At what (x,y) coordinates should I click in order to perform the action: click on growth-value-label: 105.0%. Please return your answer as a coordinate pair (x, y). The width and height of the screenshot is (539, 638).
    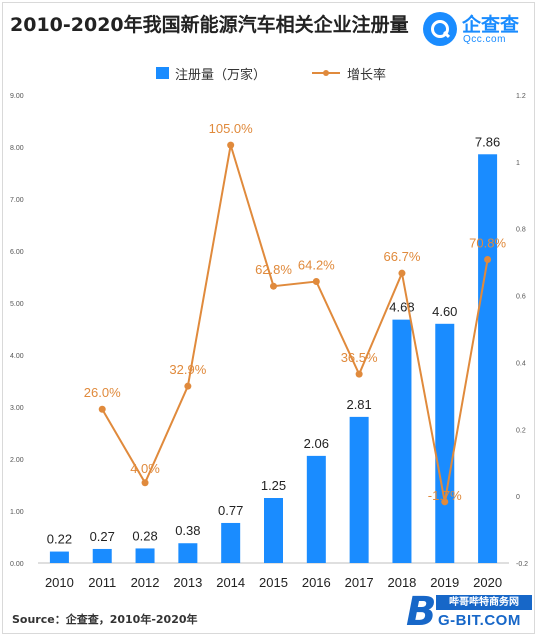
    Looking at the image, I should click on (231, 128).